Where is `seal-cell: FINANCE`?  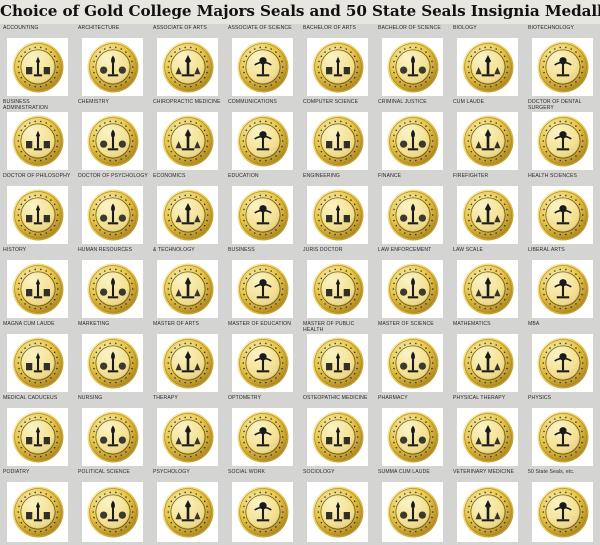 seal-cell: FINANCE is located at coordinates (412, 209).